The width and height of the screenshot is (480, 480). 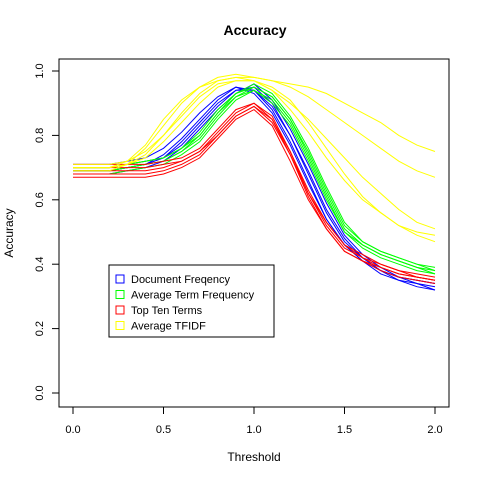 I want to click on legend-label: Average Term Frequency, so click(x=193, y=296).